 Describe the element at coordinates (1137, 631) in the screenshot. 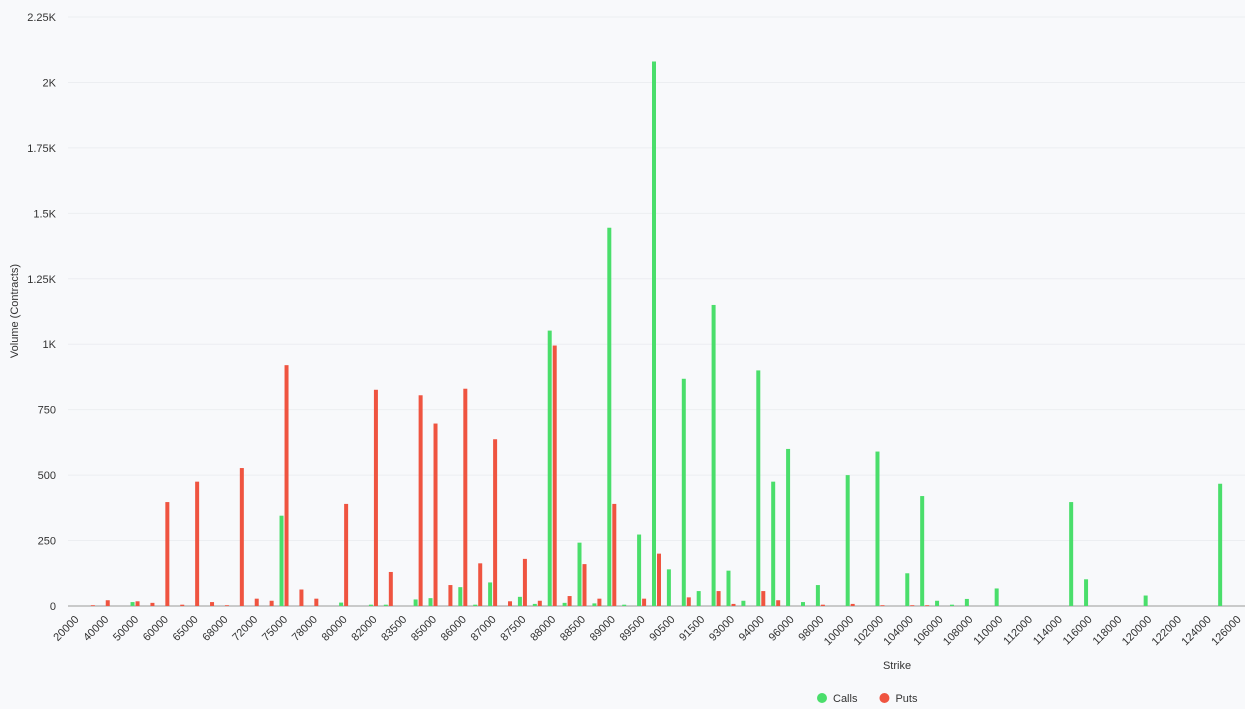

I see `x-tick-label: 120000` at that location.